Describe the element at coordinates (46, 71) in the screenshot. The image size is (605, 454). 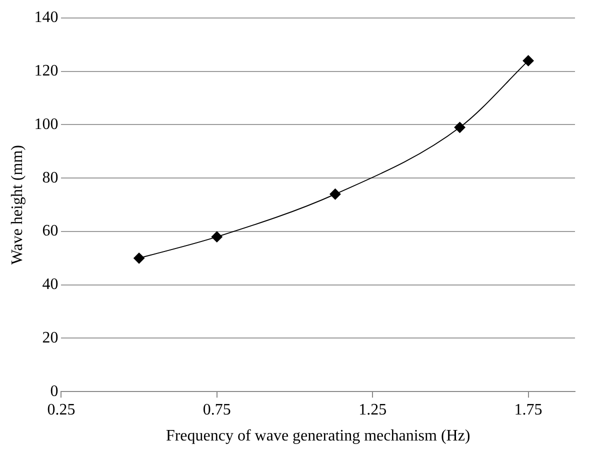
I see `y-tick-label: 120` at that location.